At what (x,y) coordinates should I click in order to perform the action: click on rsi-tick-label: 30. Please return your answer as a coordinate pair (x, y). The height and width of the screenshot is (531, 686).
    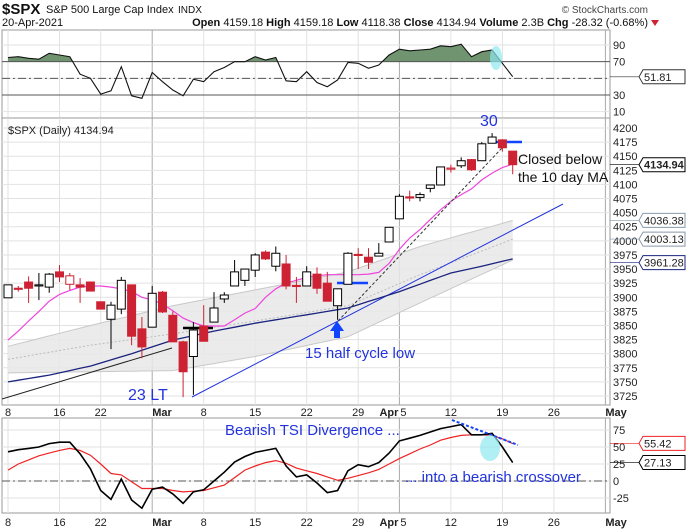
    Looking at the image, I should click on (619, 96).